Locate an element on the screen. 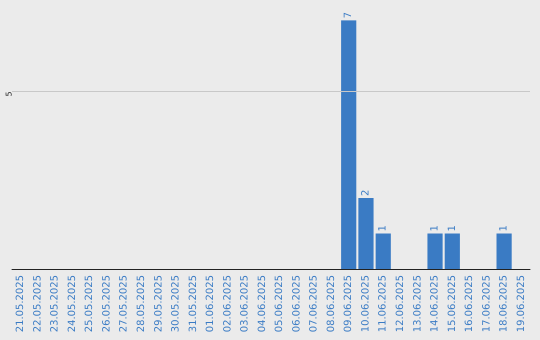 The image size is (540, 340). x-tick-label: 18.06.2025 is located at coordinates (504, 303).